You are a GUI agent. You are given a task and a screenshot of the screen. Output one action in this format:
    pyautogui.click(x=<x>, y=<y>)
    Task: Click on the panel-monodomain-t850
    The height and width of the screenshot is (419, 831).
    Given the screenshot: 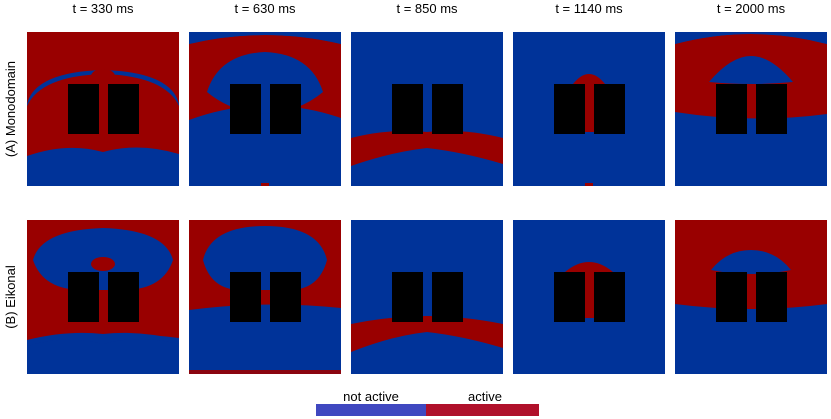 What is the action you would take?
    pyautogui.click(x=427, y=109)
    